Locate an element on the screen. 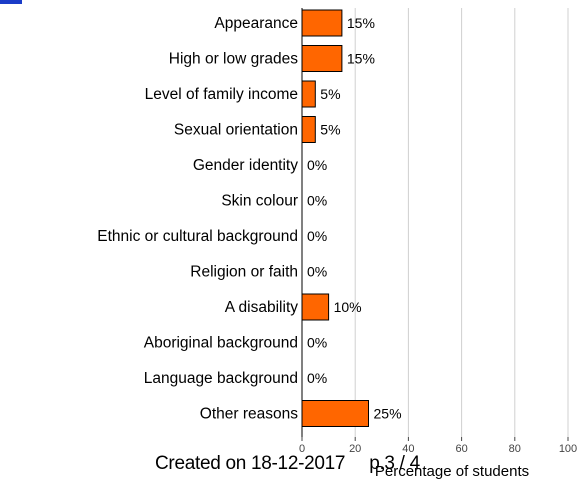 The width and height of the screenshot is (588, 480). category-label: Level of family income is located at coordinates (221, 94).